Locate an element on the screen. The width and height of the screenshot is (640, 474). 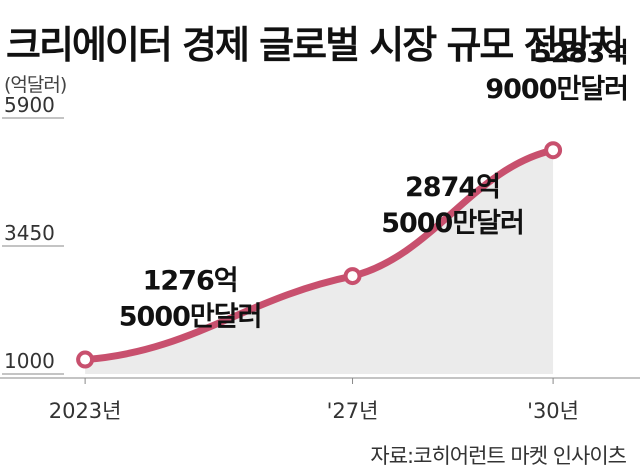
data-label-2-line2: 9000만달러 is located at coordinates (556, 89).